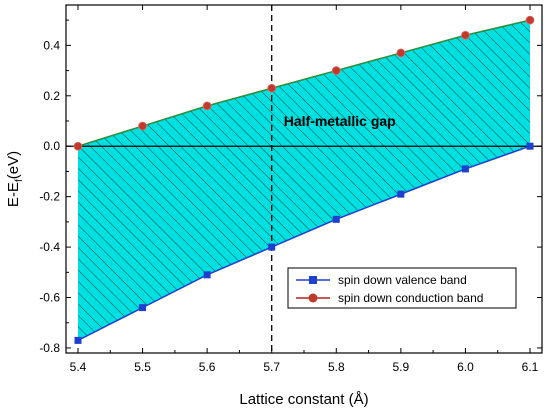 This screenshot has height=413, width=550. What do you see at coordinates (271, 367) in the screenshot?
I see `x-tick-label: 5.7` at bounding box center [271, 367].